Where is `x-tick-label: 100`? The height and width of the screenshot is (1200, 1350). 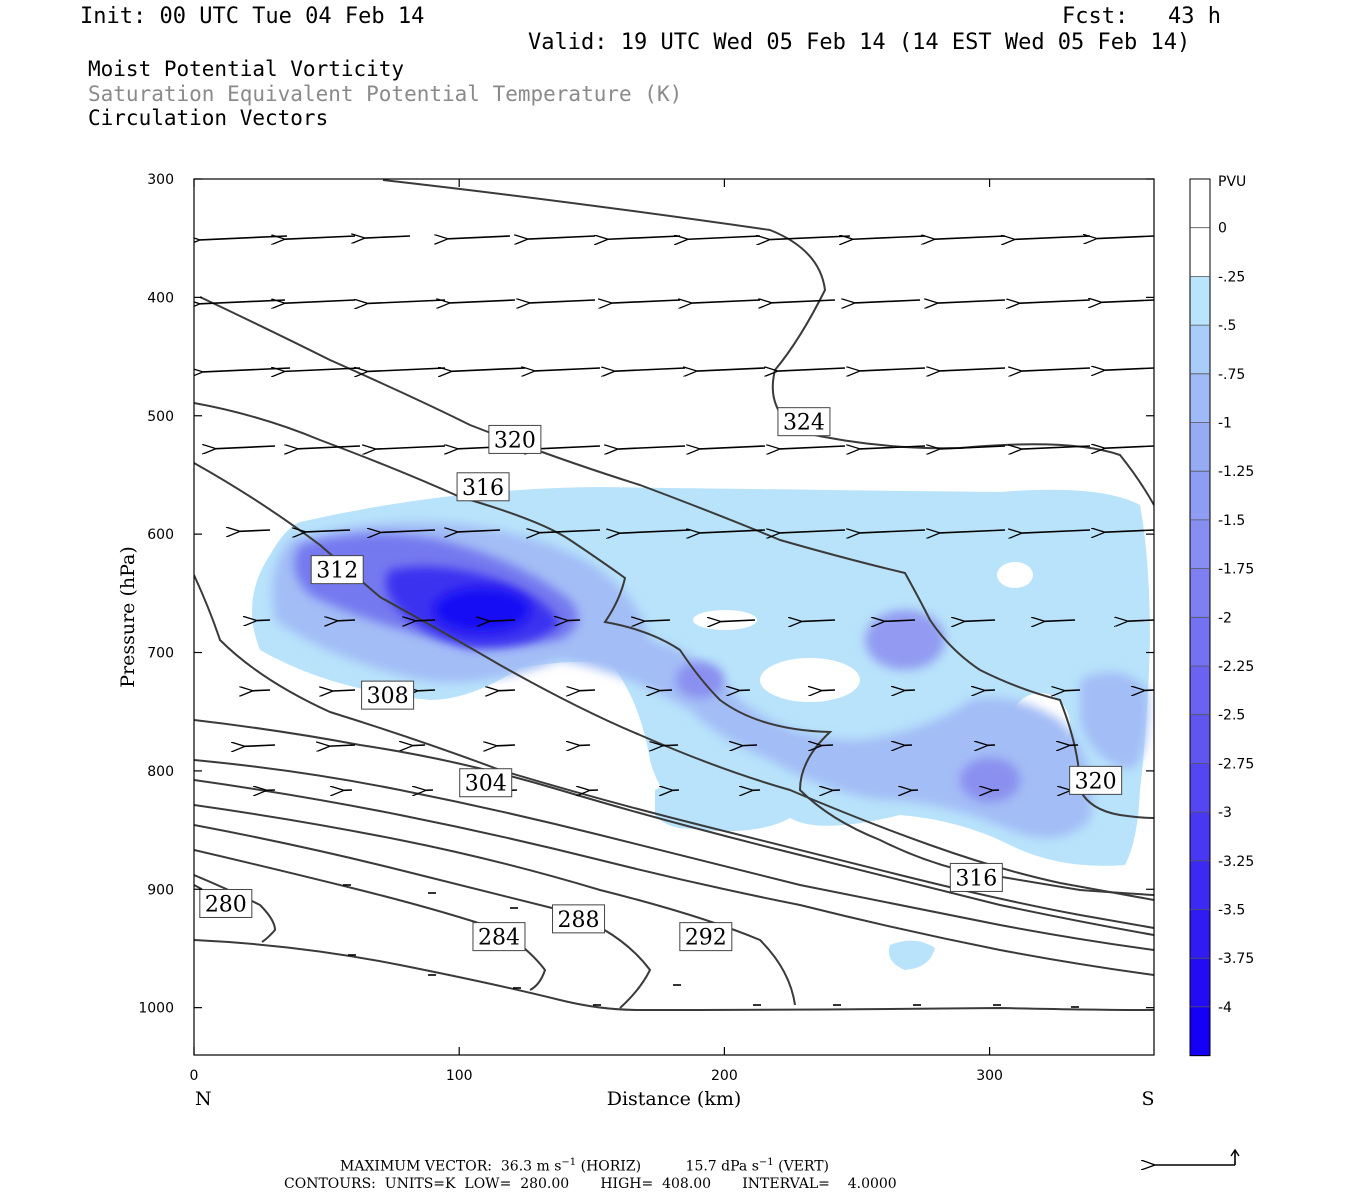
x-tick-label: 100 is located at coordinates (459, 1076).